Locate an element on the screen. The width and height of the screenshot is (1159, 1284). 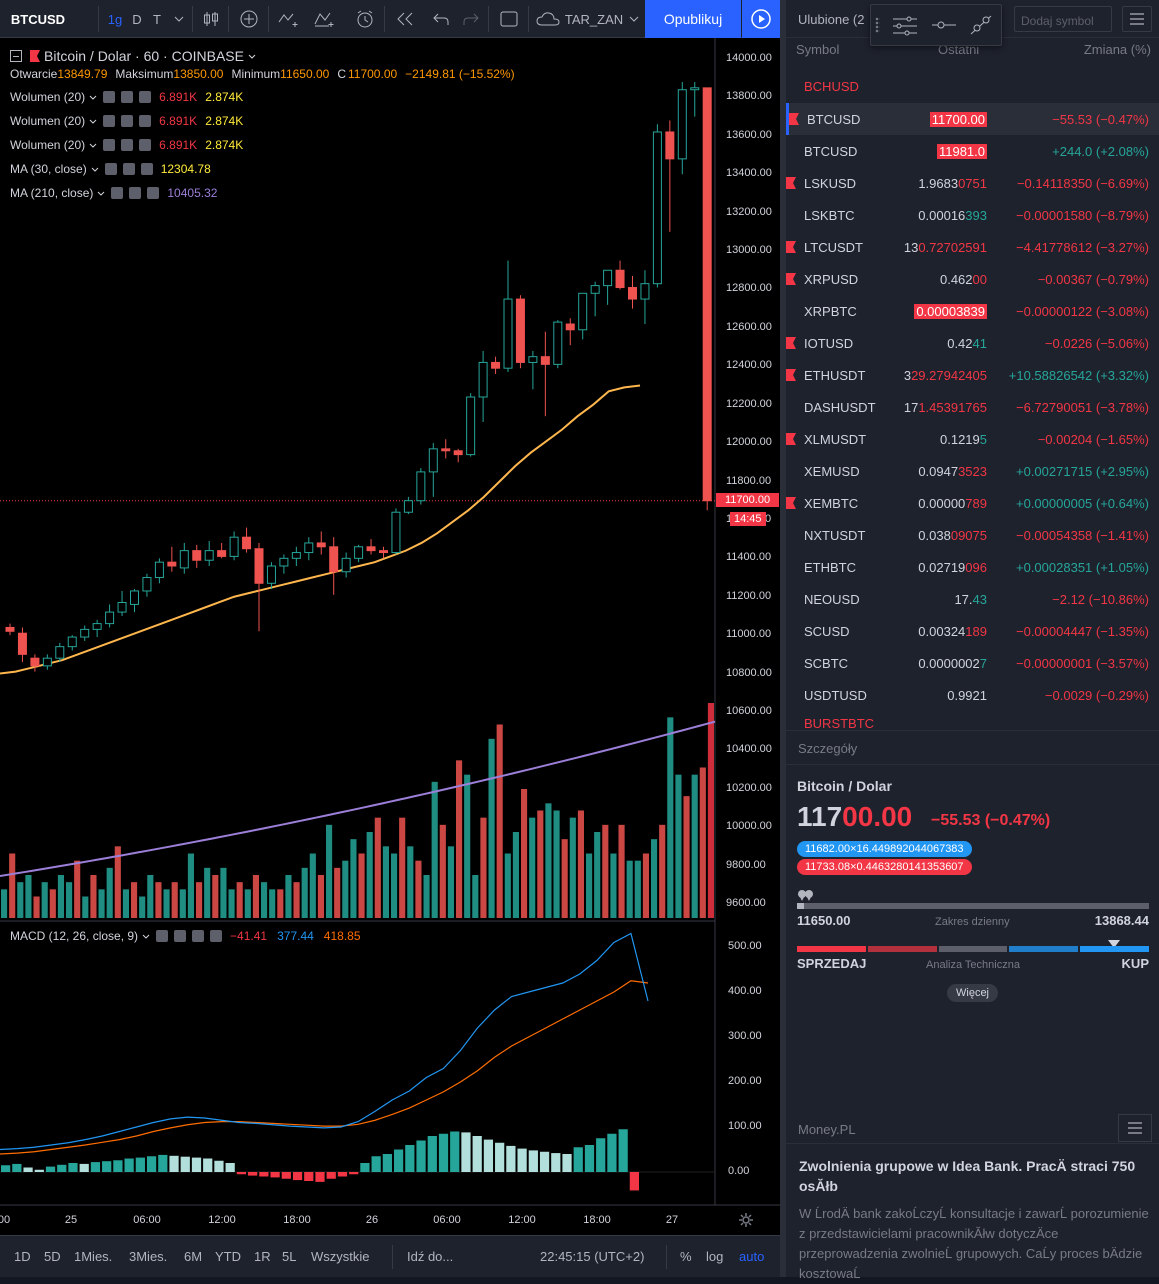
range-3m: 3Mies. is located at coordinates (148, 1256).